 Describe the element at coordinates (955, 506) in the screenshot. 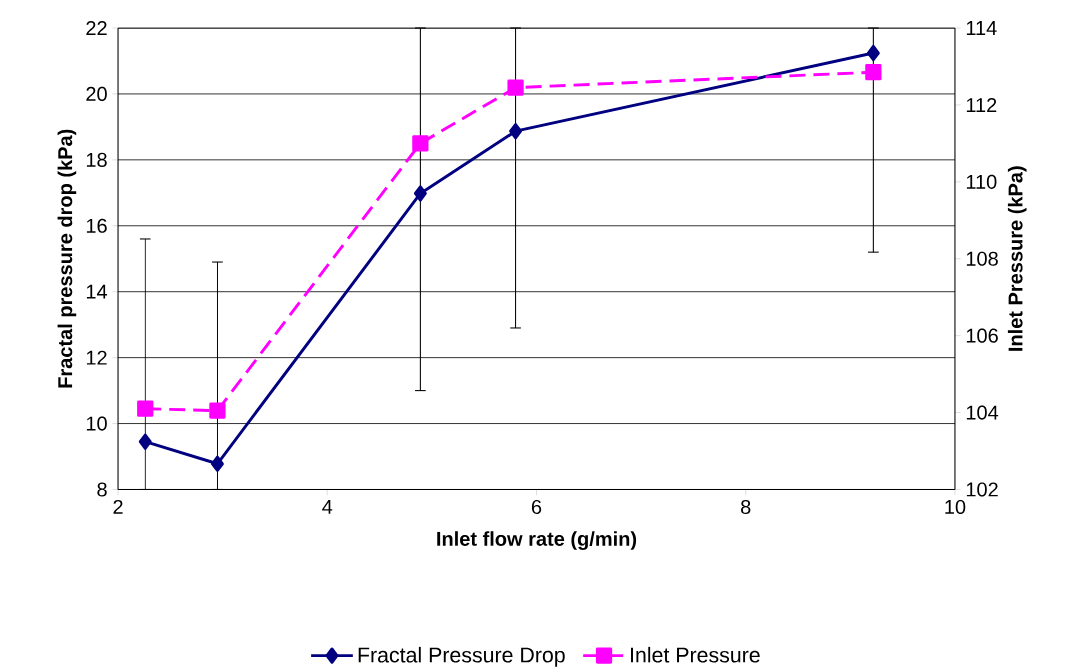

I see `x-tick-label: 10` at that location.